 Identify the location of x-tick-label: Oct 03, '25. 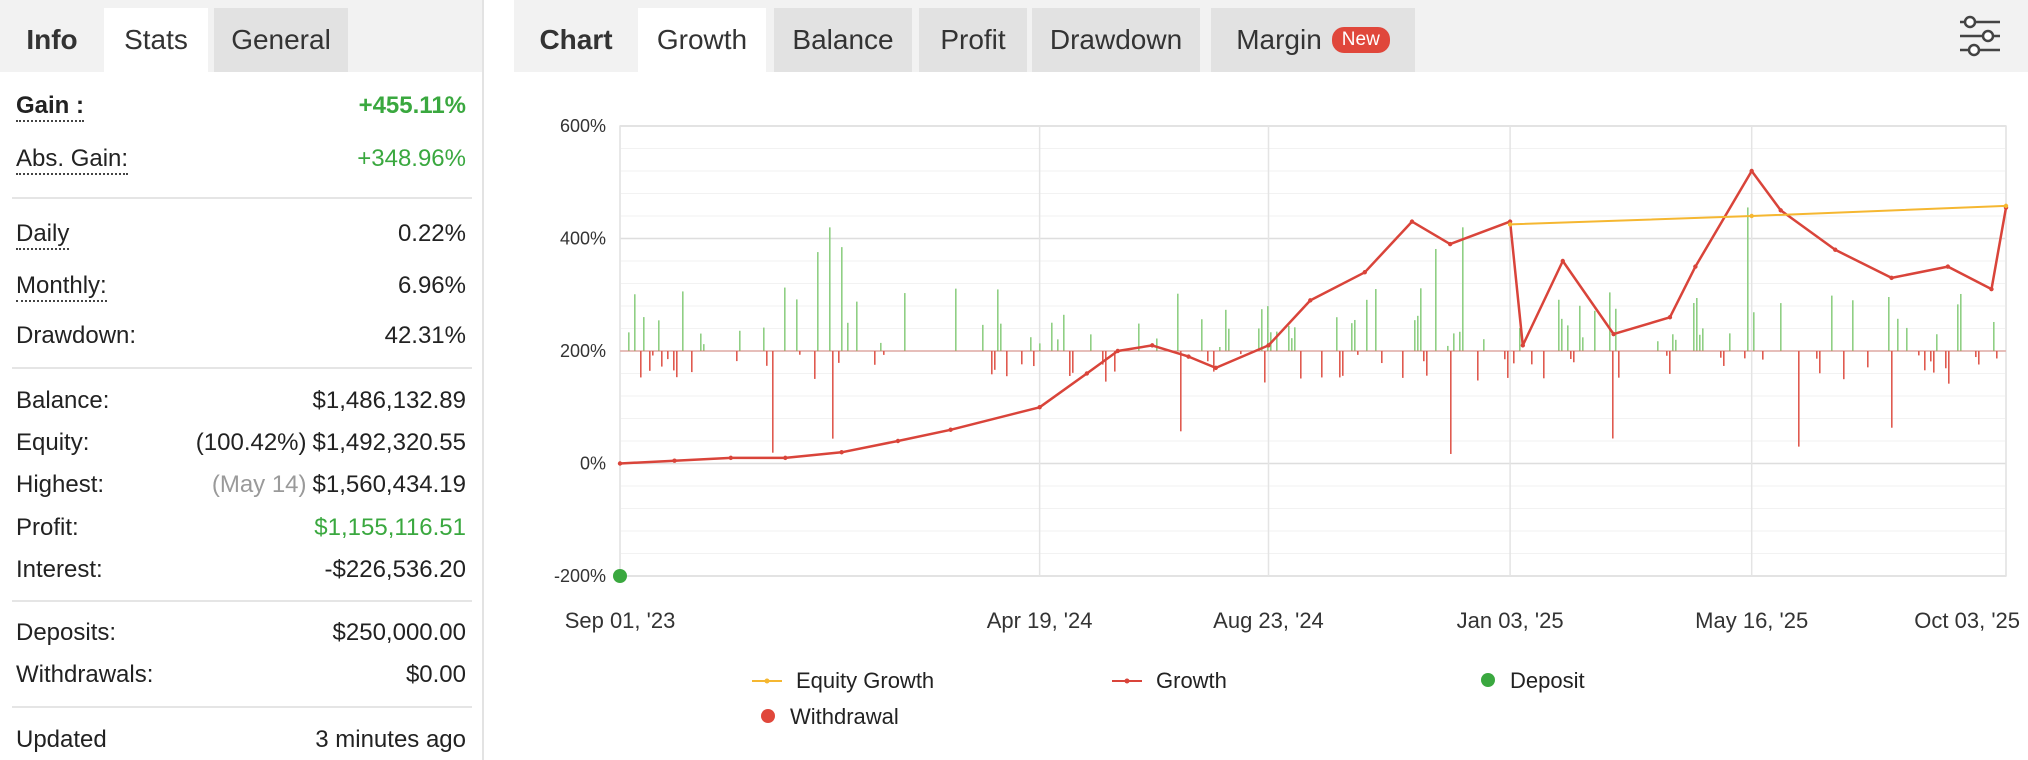
(1967, 620).